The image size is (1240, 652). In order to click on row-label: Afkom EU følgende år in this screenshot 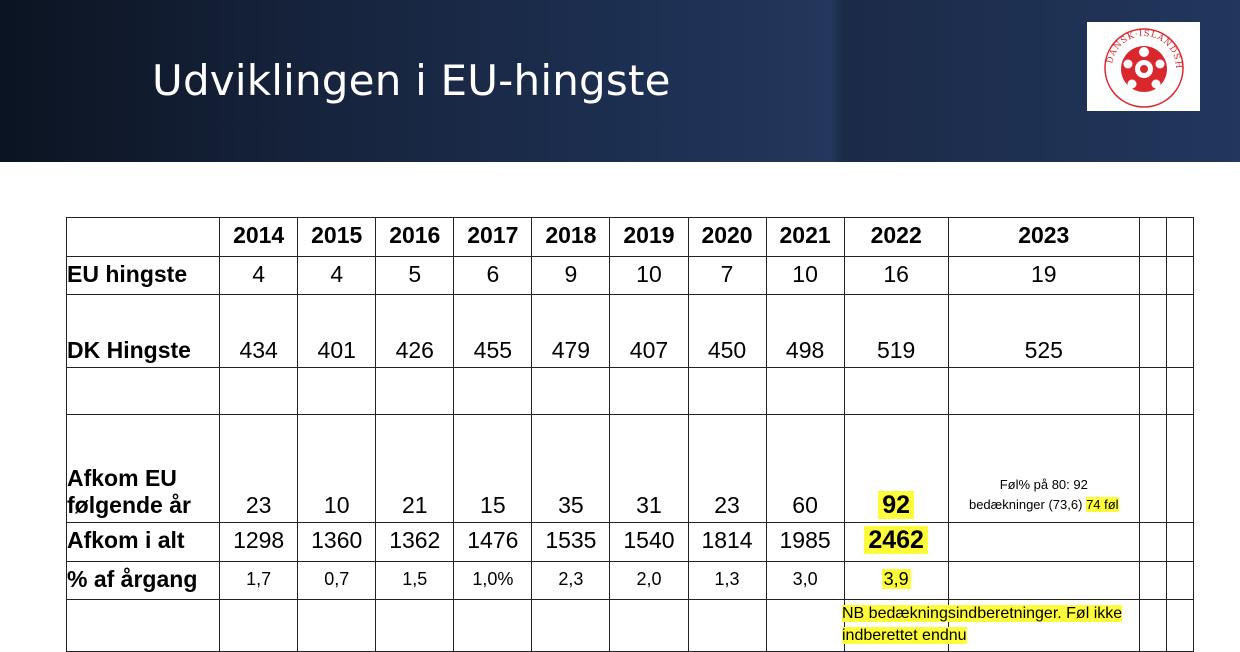, I will do `click(143, 468)`.